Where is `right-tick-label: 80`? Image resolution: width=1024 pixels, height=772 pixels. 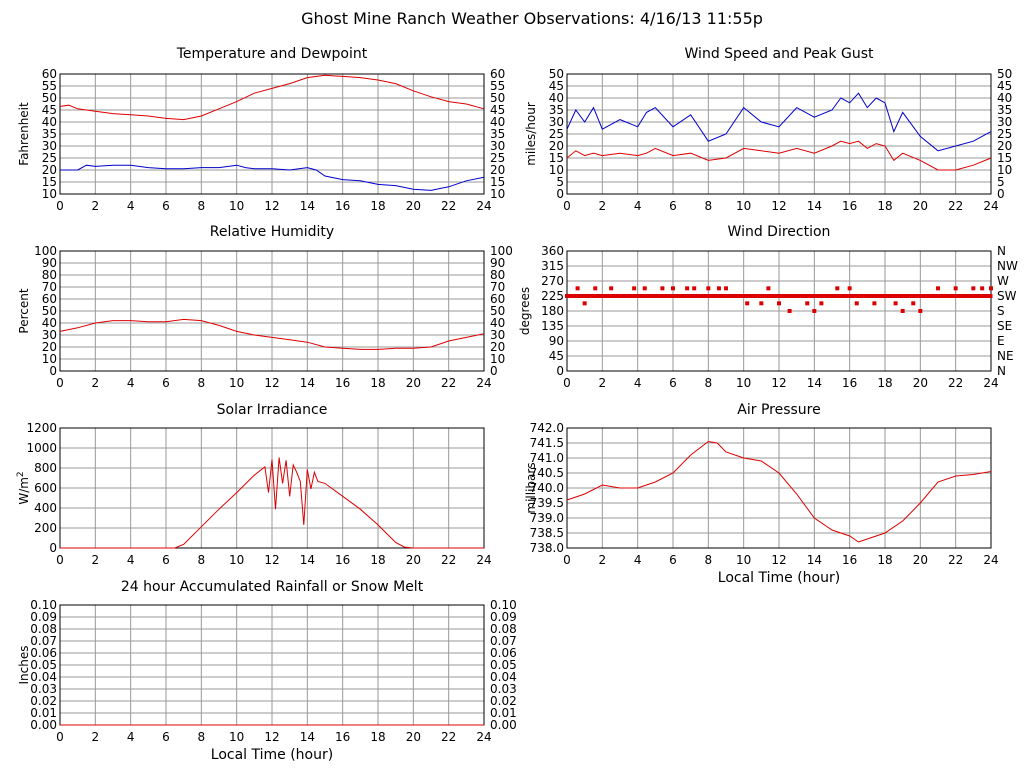
right-tick-label: 80 is located at coordinates (497, 275).